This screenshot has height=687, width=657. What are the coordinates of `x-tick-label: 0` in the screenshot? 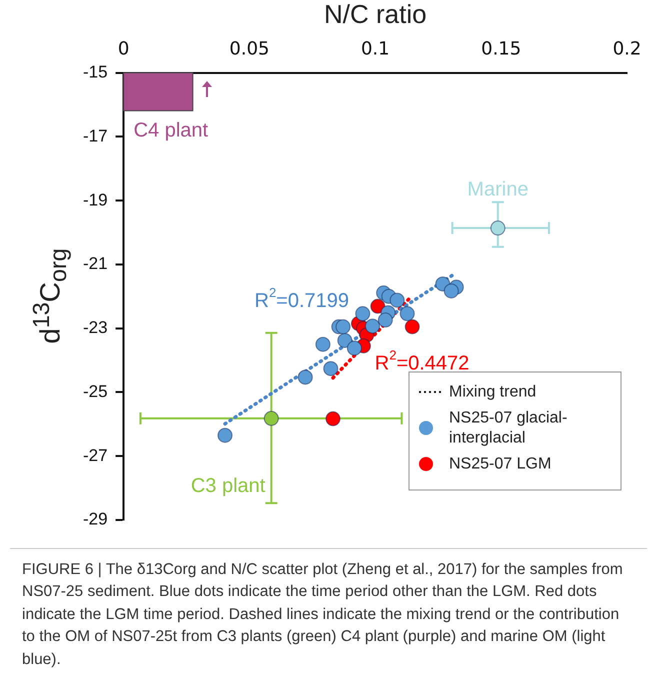 It's located at (124, 49).